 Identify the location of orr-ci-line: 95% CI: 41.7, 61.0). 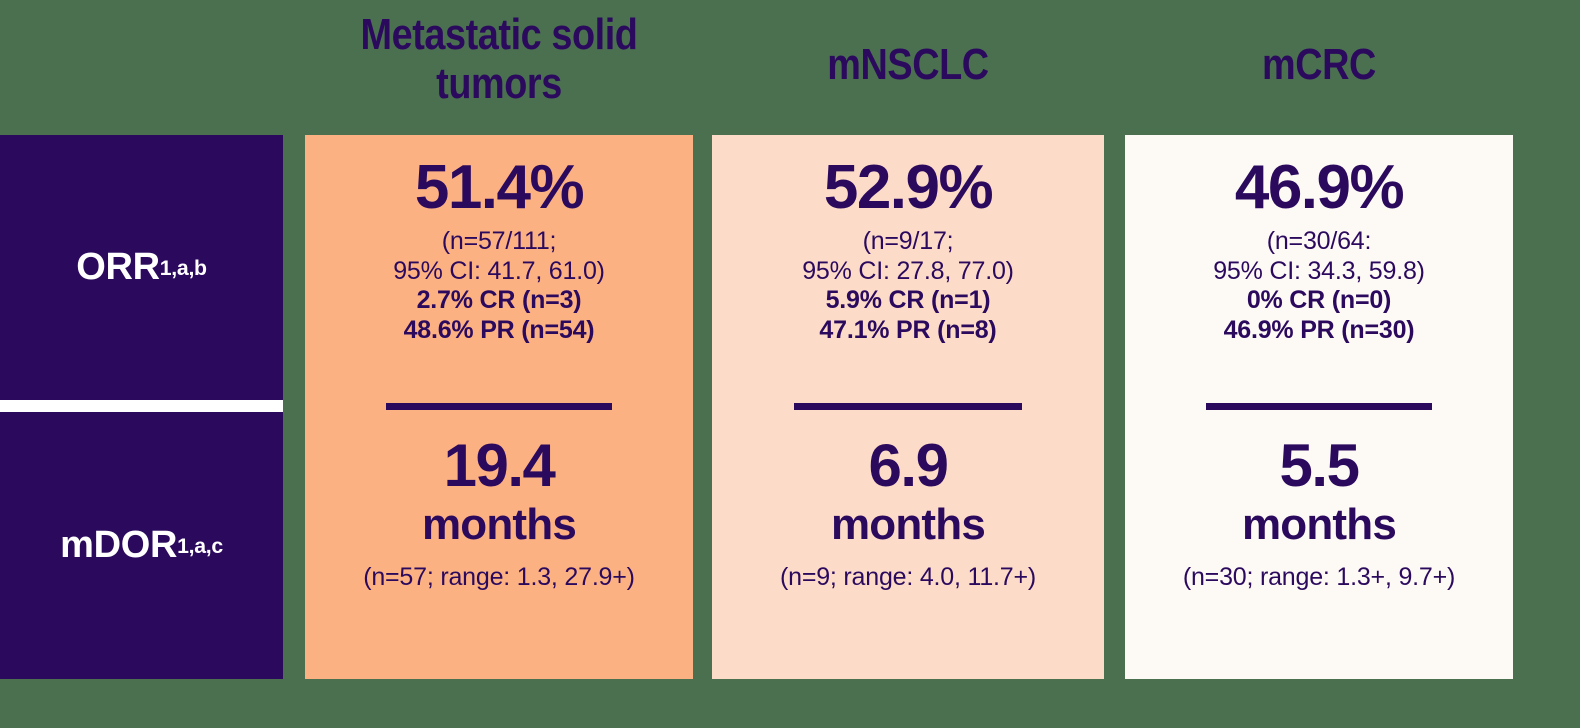
(499, 270).